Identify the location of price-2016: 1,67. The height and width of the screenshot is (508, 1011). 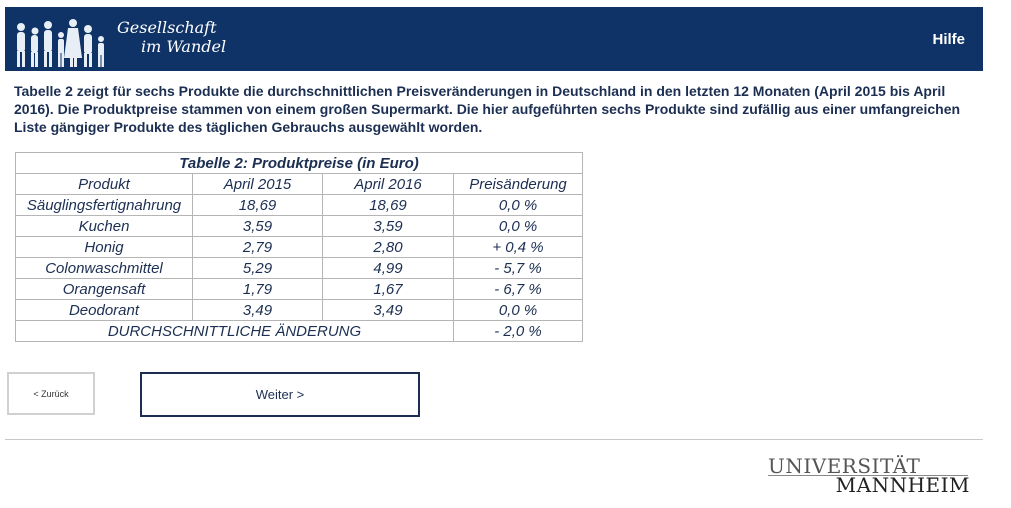
(388, 289).